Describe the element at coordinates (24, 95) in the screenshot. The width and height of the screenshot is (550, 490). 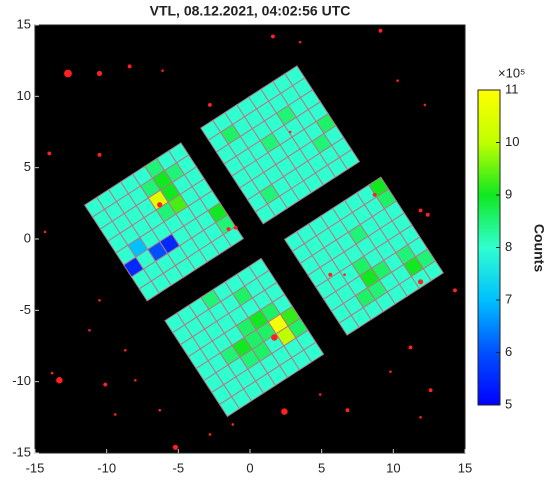
I see `y-tick-label: 10` at that location.